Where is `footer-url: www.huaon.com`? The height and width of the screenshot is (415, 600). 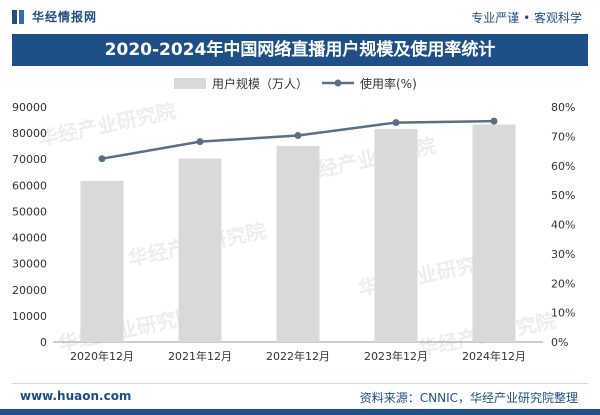
footer-url: www.huaon.com is located at coordinates (76, 396).